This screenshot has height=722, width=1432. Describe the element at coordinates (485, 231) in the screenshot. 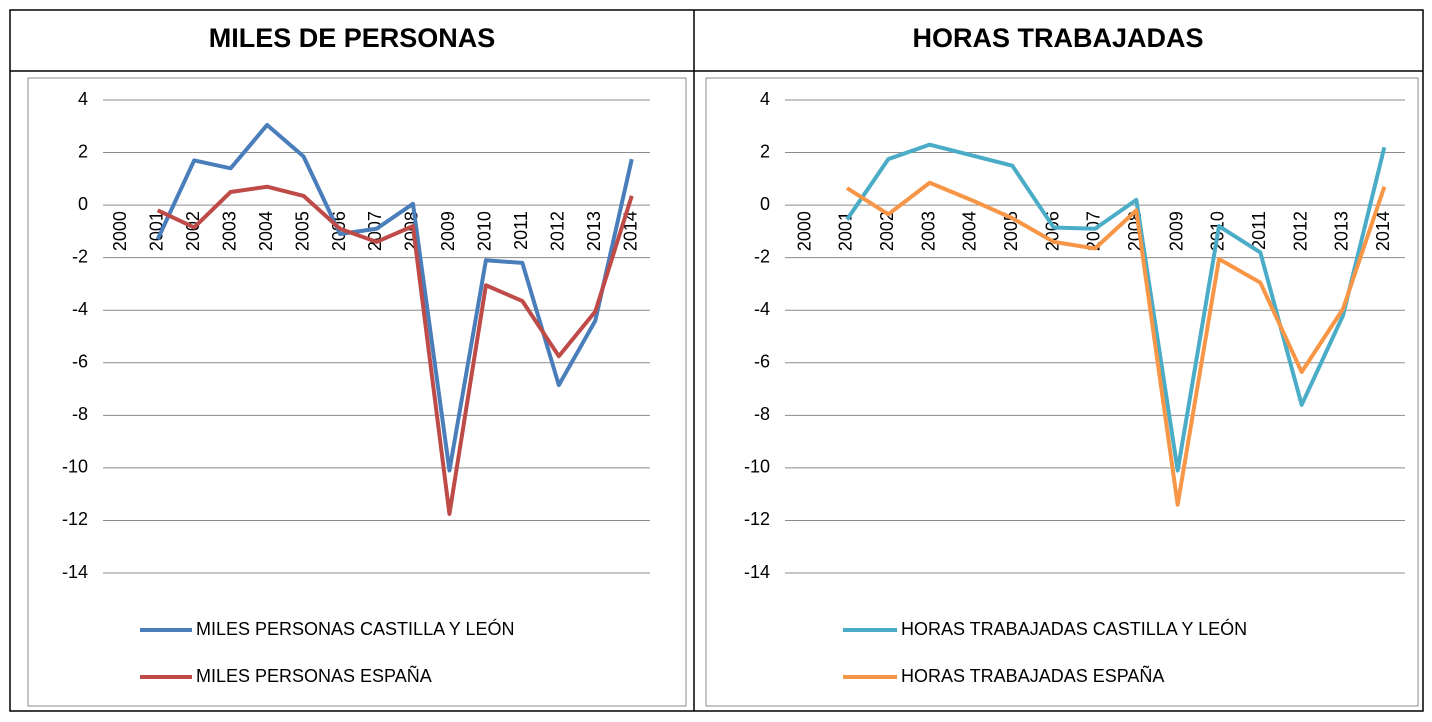

I see `x-tick-label: 2010` at that location.